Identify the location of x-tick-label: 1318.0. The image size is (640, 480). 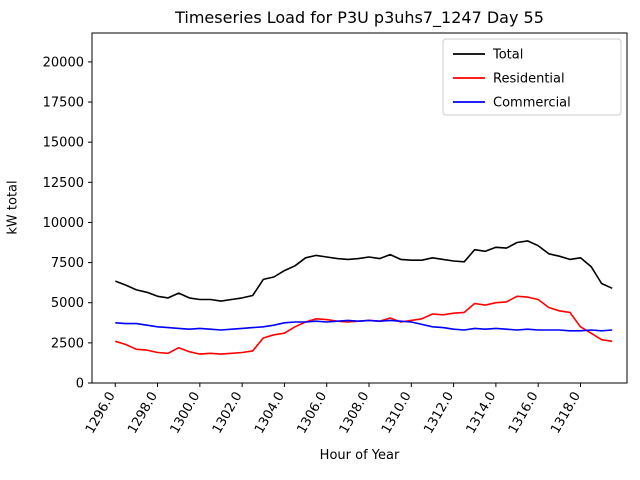
(566, 413).